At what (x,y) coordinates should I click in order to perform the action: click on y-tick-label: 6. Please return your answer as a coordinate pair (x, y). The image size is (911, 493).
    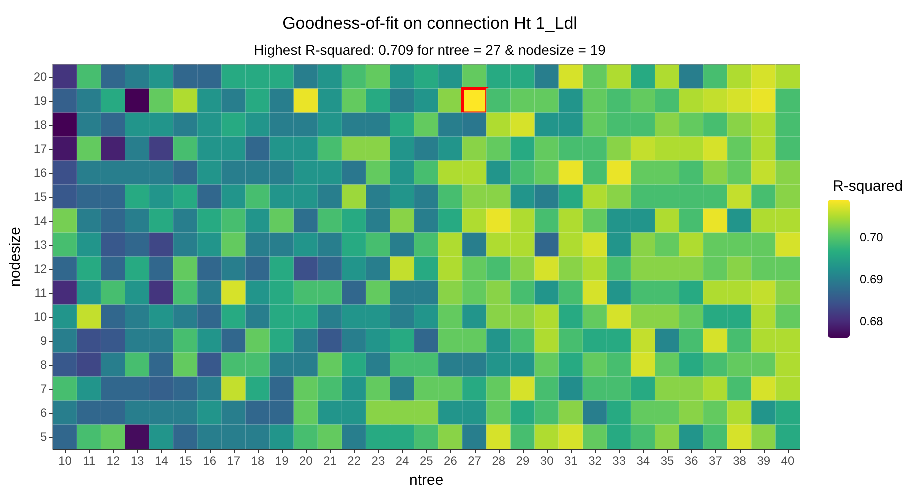
    Looking at the image, I should click on (44, 413).